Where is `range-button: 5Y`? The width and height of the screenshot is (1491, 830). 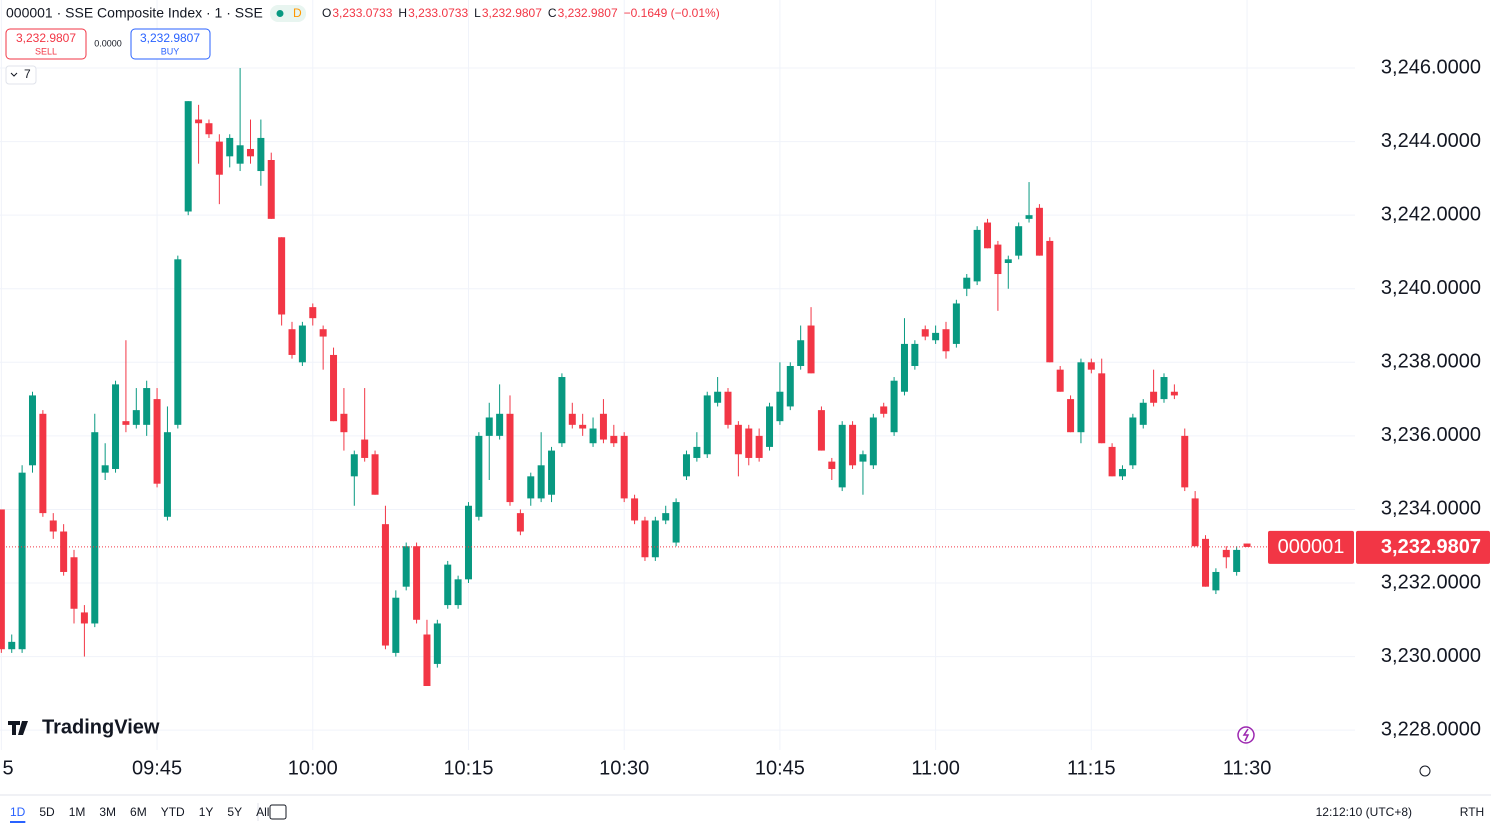
range-button: 5Y is located at coordinates (234, 812).